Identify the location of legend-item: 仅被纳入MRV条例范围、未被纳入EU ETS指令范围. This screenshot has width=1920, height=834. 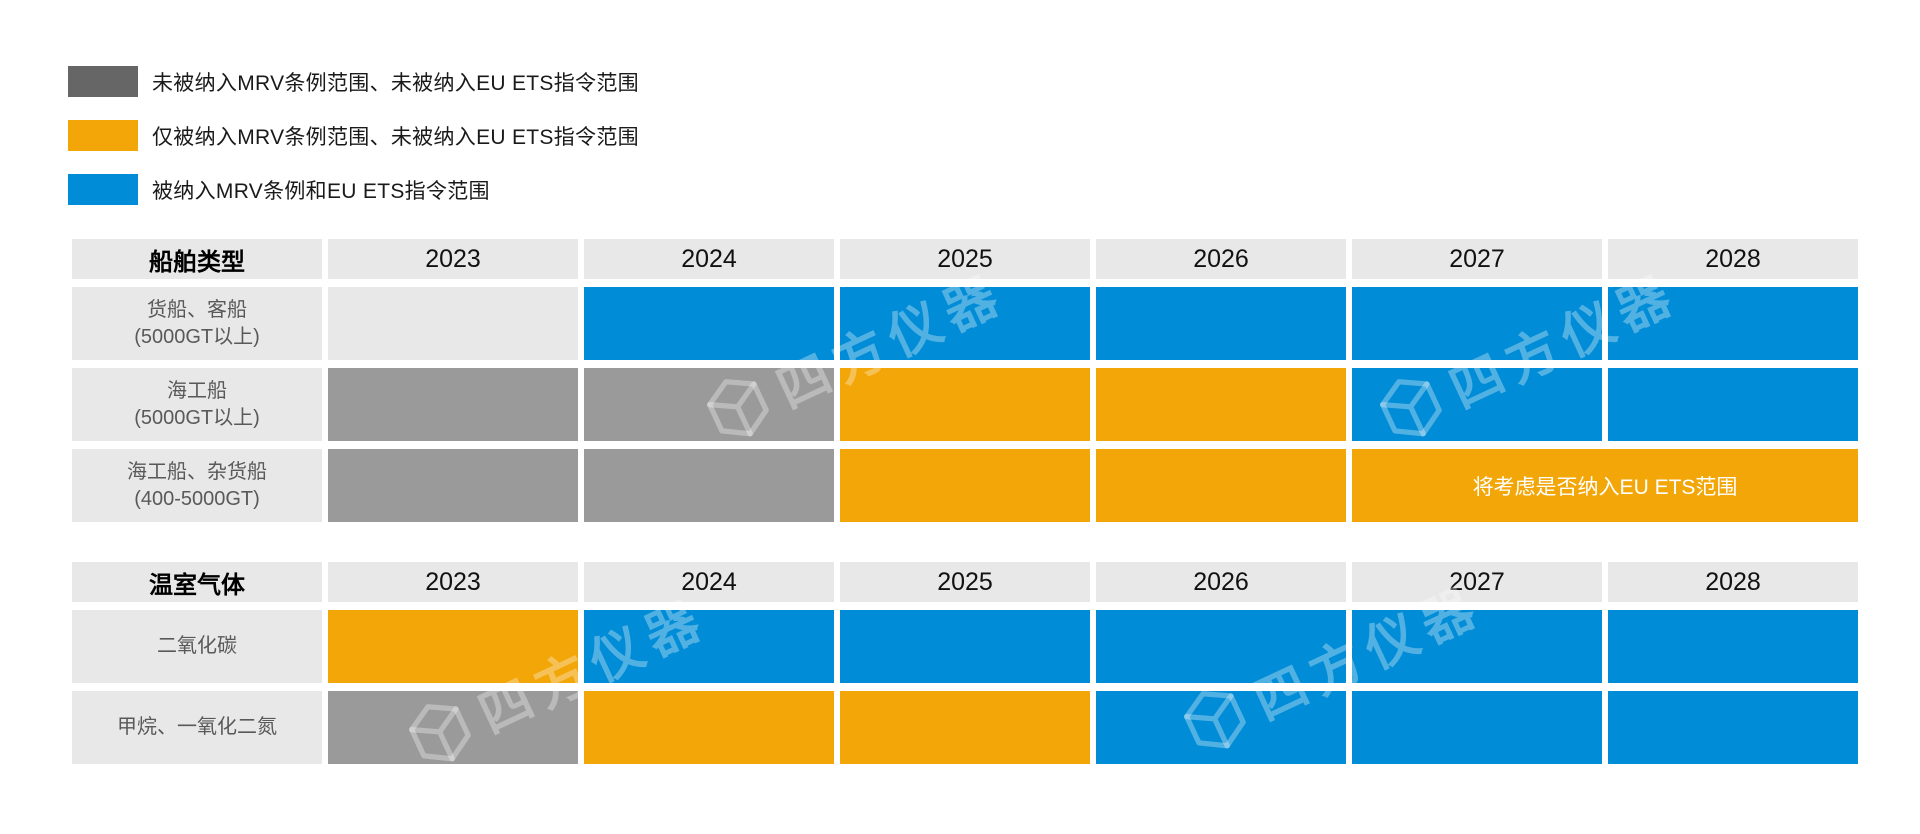
(353, 135).